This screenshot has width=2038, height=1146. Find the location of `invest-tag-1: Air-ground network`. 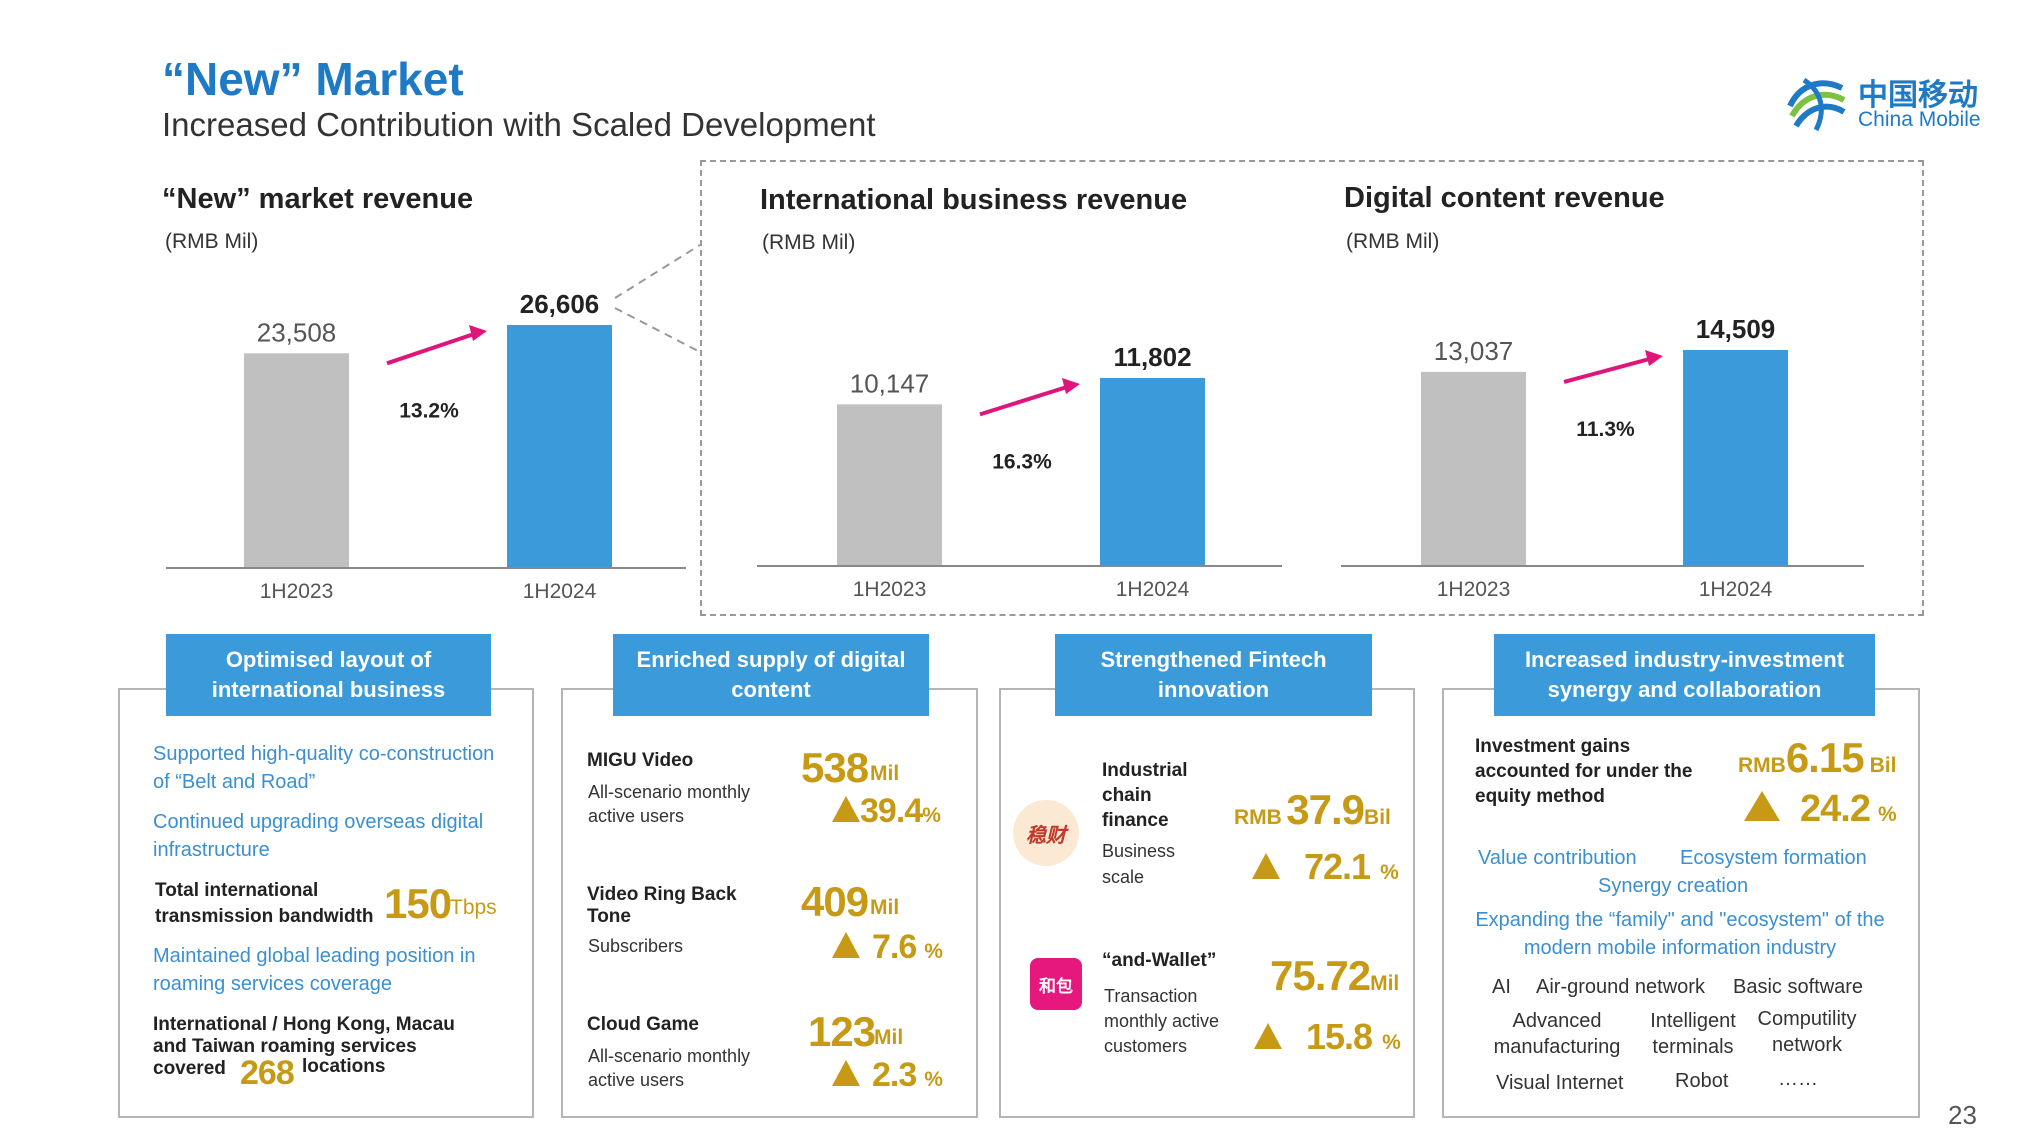

invest-tag-1: Air-ground network is located at coordinates (1620, 987).